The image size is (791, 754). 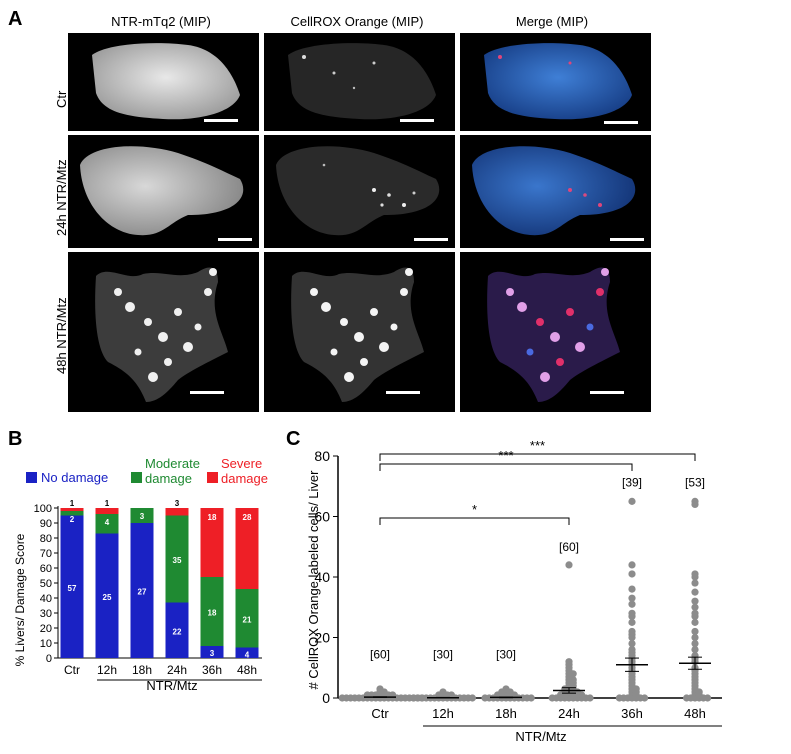 What do you see at coordinates (244, 478) in the screenshot?
I see `legend-label-severe-2: damage` at bounding box center [244, 478].